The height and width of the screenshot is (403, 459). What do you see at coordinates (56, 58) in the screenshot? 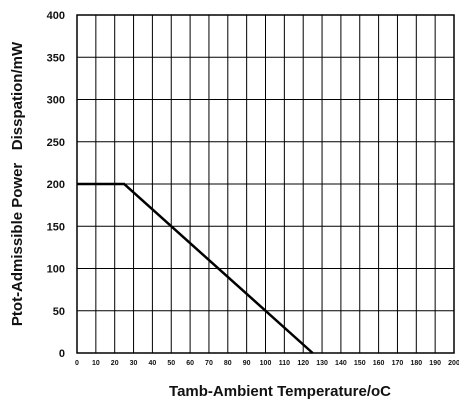
I see `y-tick-label: 350` at bounding box center [56, 58].